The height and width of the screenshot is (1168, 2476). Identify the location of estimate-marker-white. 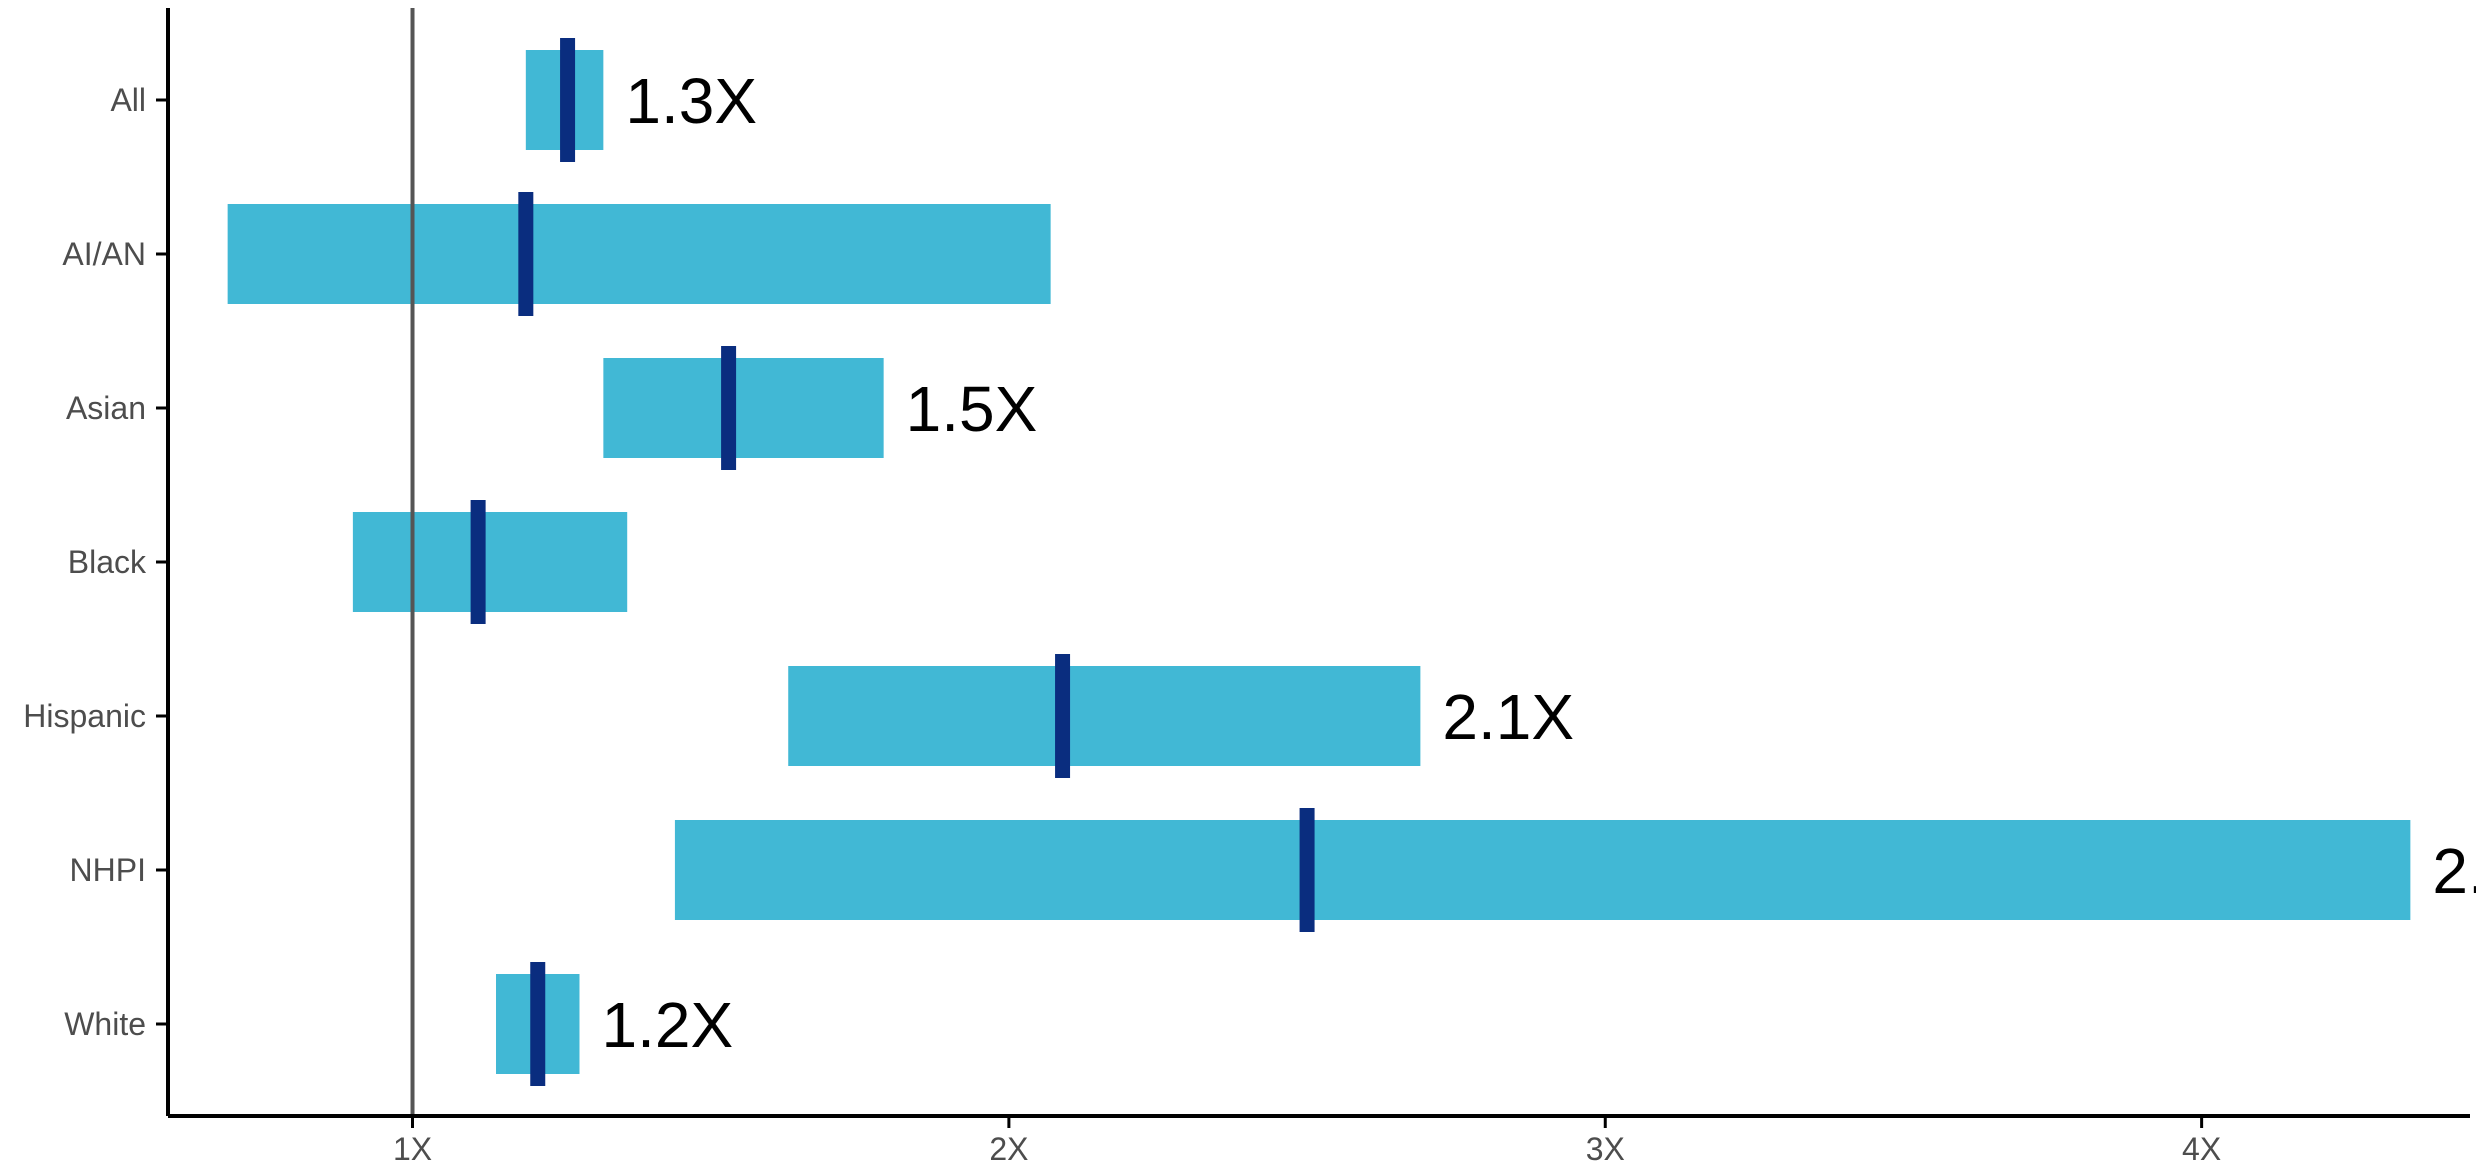
(538, 1024).